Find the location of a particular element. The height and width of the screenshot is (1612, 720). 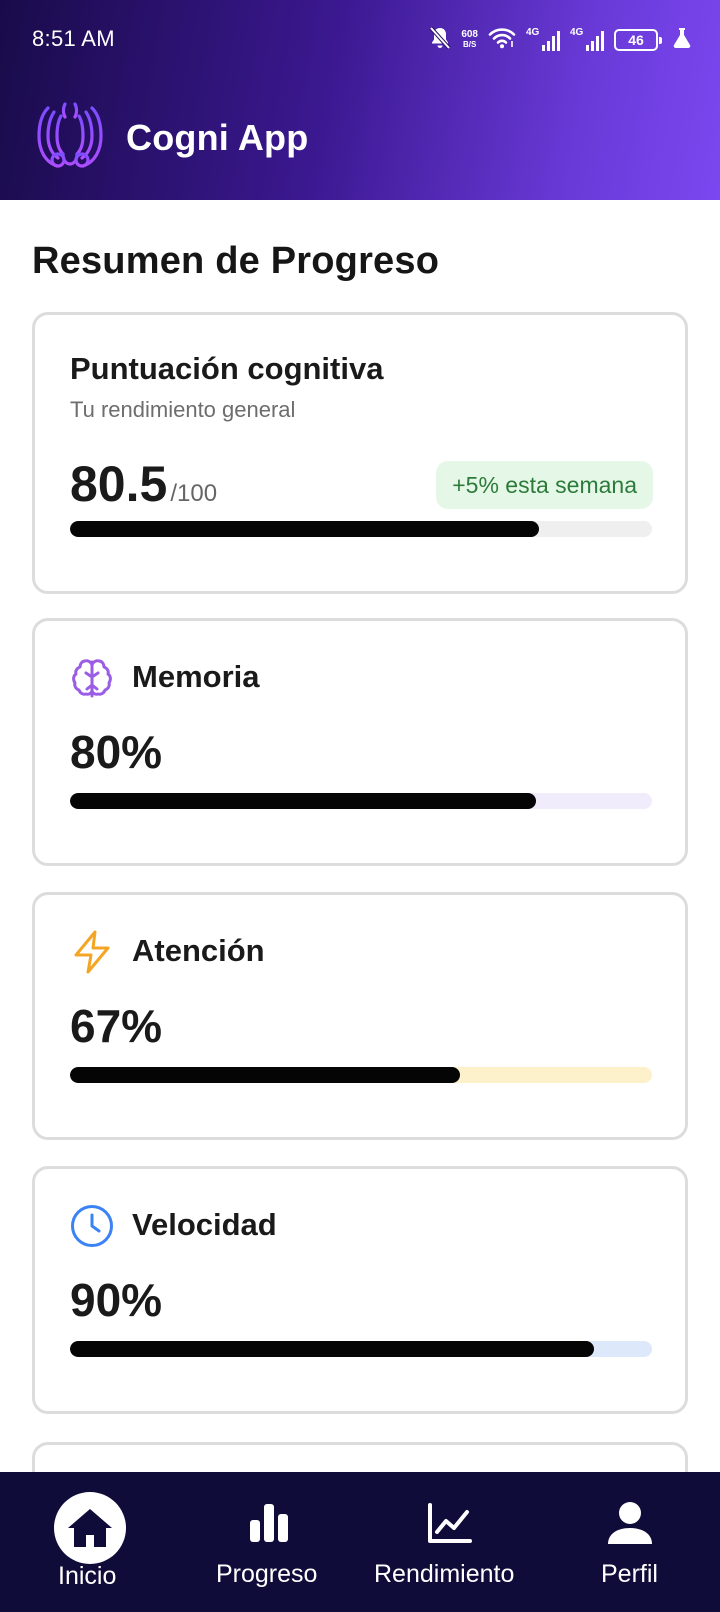

score-progress-track is located at coordinates (361, 529).